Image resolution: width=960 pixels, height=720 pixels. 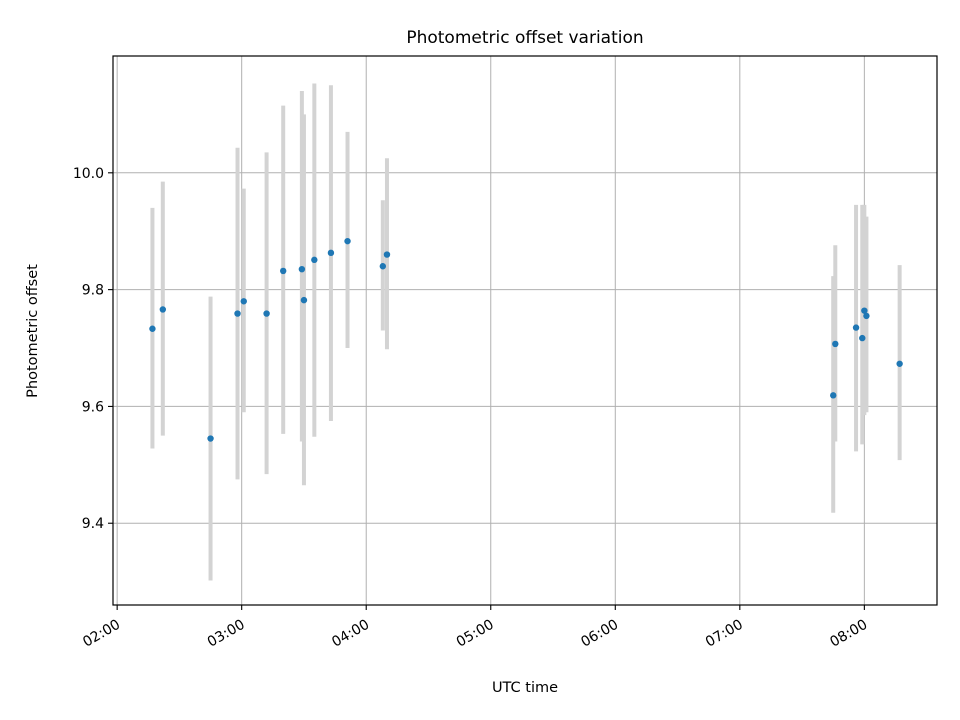 I want to click on x-axis-label: UTC time, so click(x=525, y=688).